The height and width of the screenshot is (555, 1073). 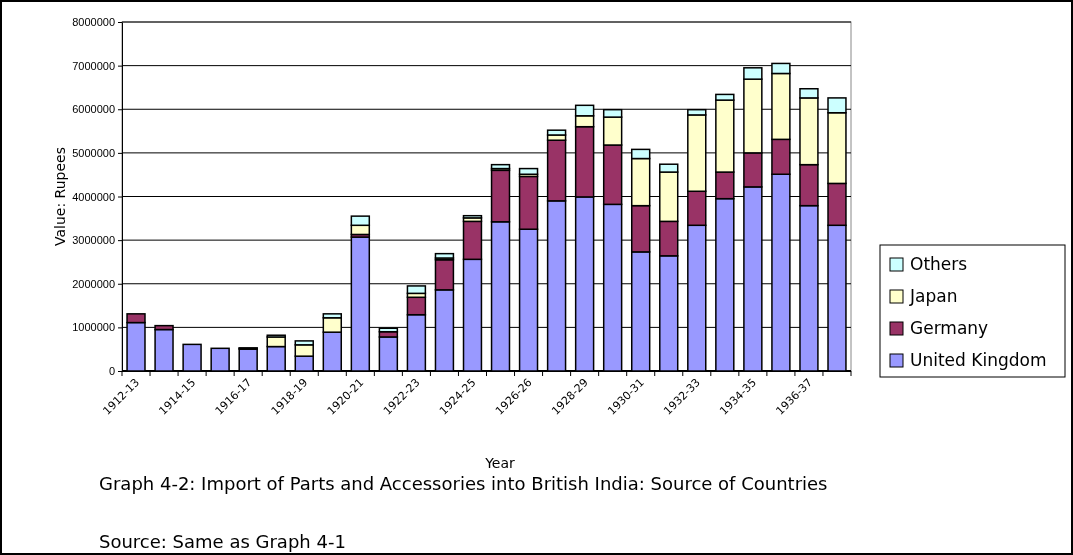 I want to click on y-axis-title: Value: Rupees, so click(x=60, y=196).